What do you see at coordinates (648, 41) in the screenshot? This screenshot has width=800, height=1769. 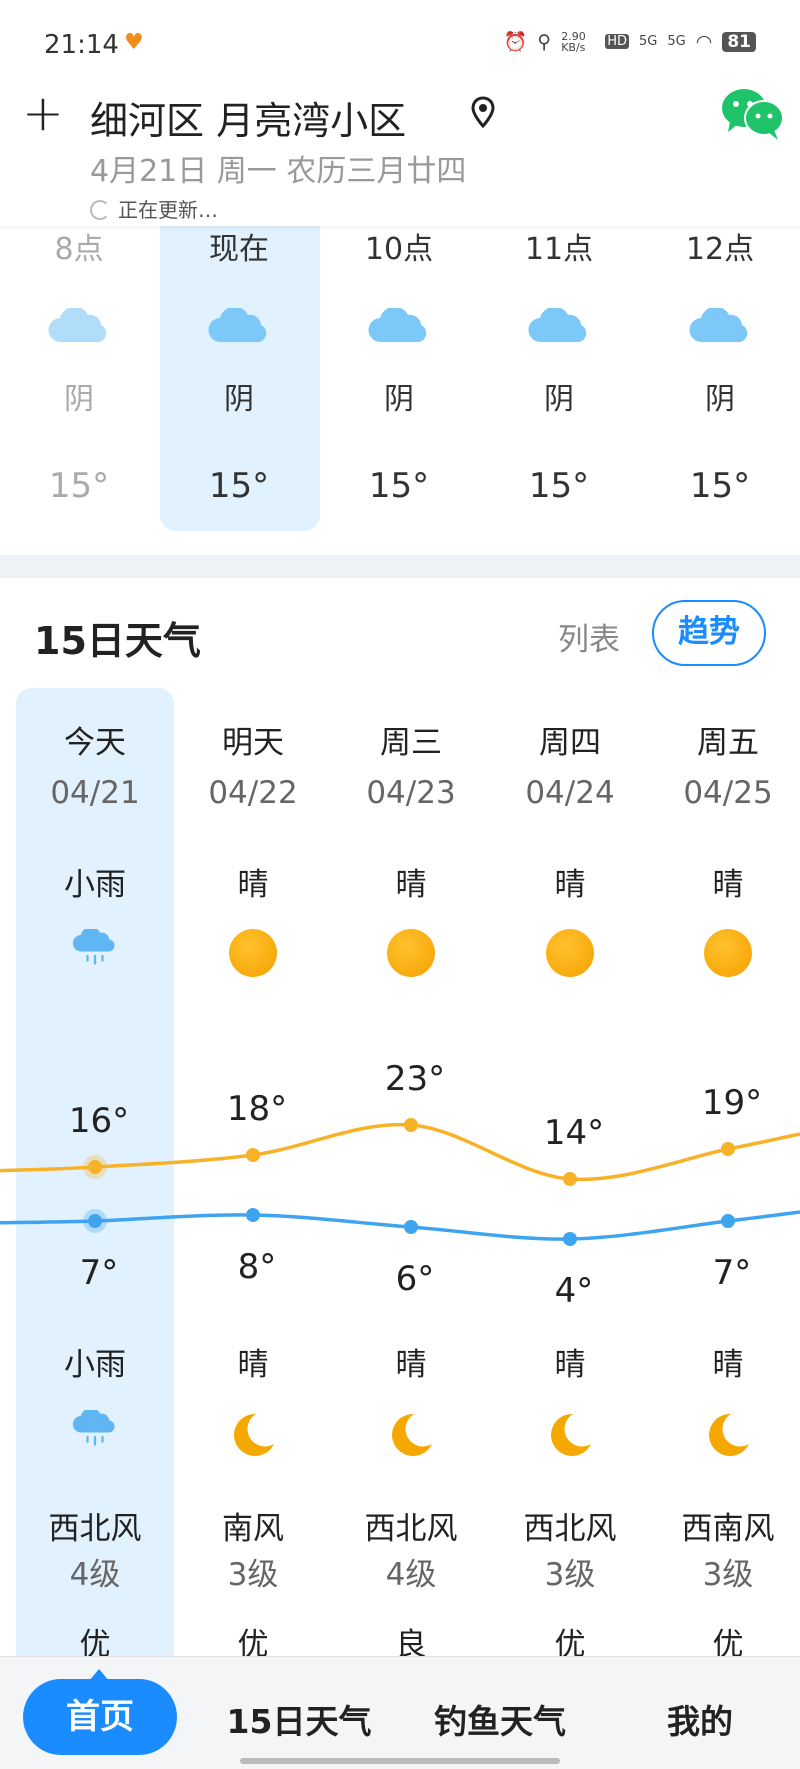 I see `signal-1: 5G` at bounding box center [648, 41].